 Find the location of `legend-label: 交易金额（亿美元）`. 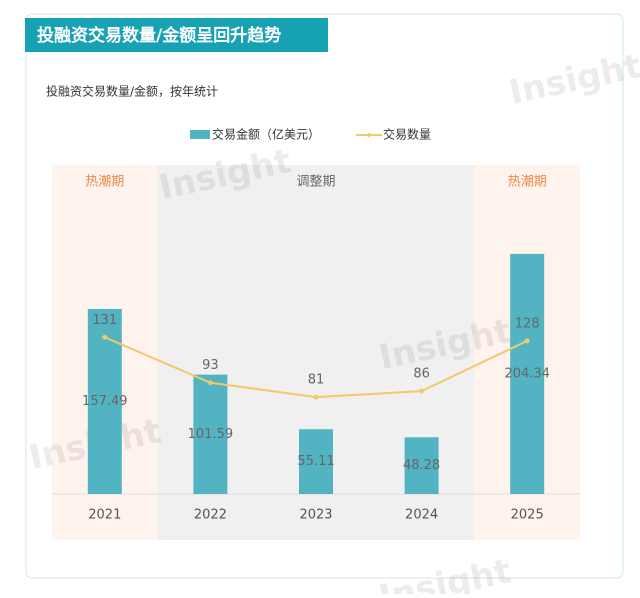

legend-label: 交易金额（亿美元） is located at coordinates (266, 134).